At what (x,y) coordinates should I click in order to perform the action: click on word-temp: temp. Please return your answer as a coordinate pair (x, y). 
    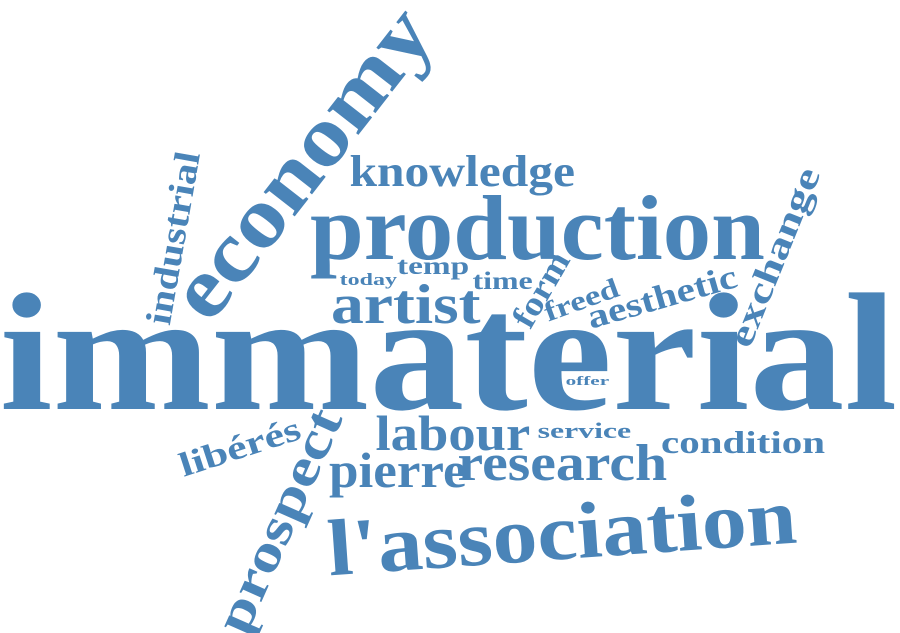
    Looking at the image, I should click on (433, 266).